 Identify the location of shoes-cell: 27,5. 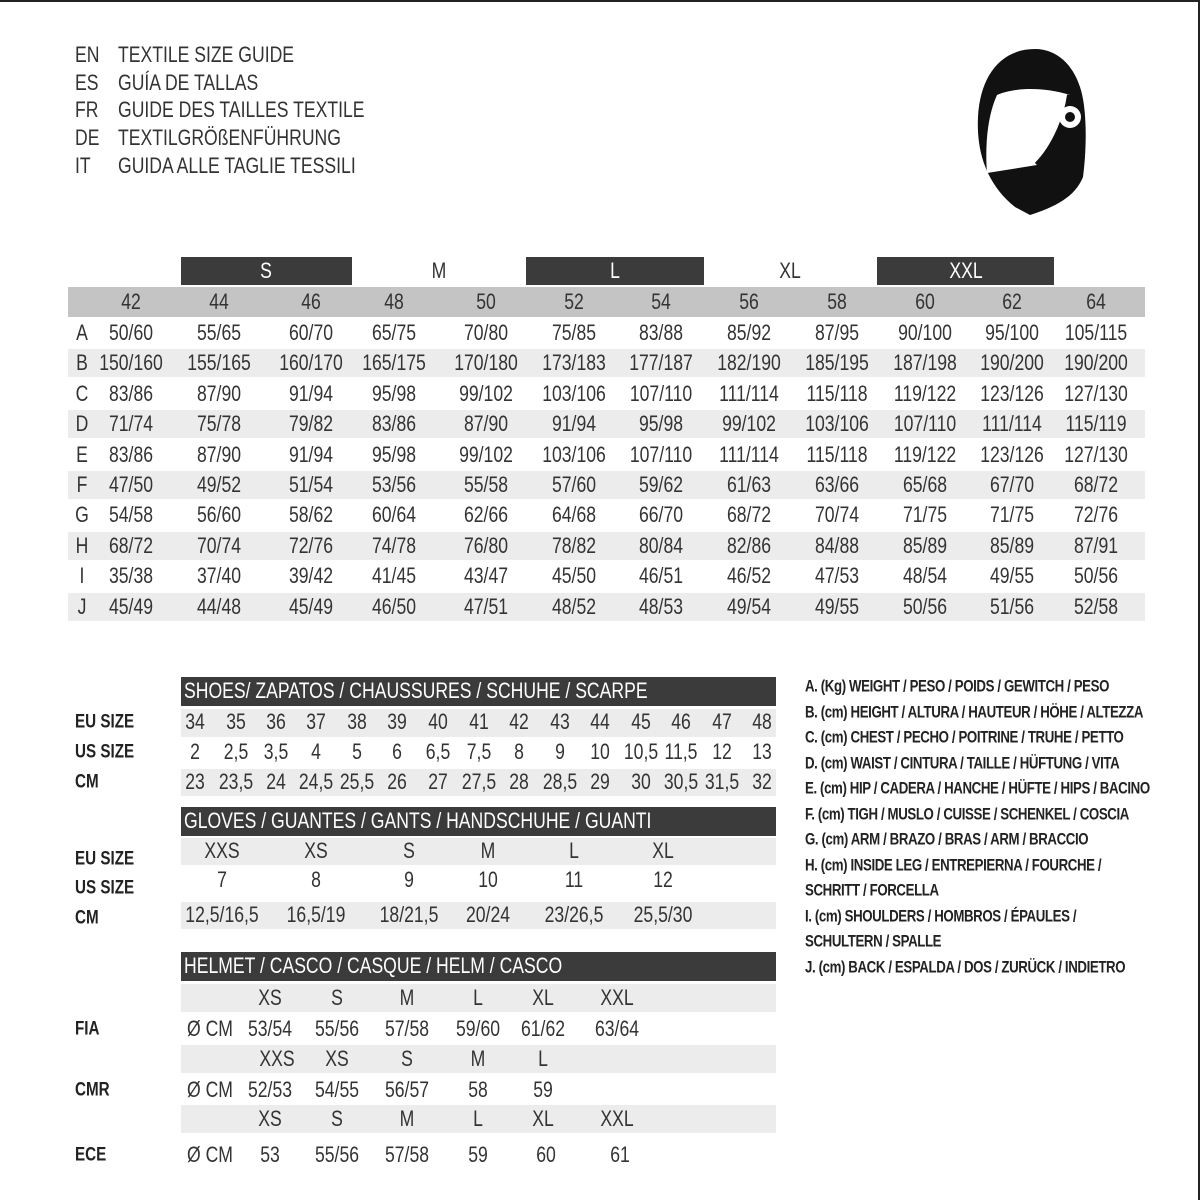
(479, 781).